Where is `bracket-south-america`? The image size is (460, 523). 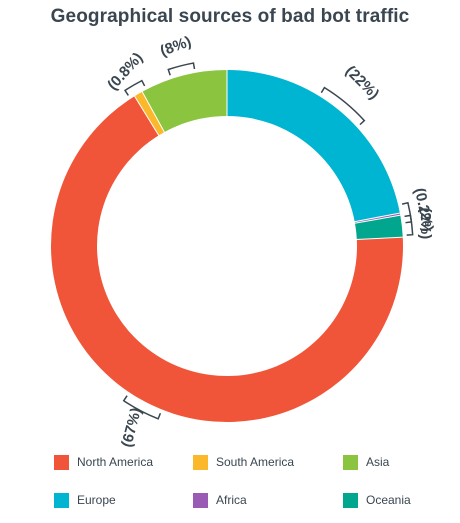 bracket-south-america is located at coordinates (135, 87).